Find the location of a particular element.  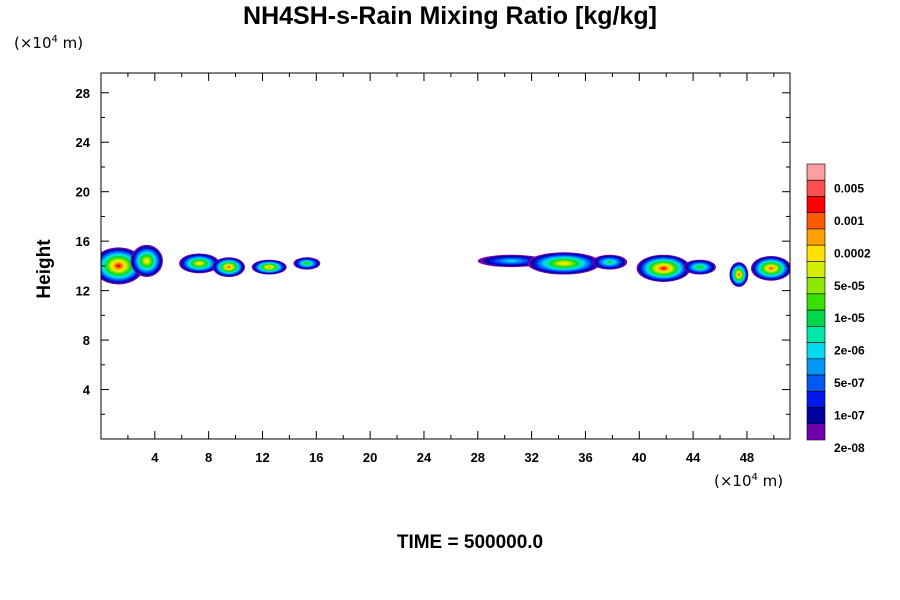

time-label: TIME = 500000.0 is located at coordinates (470, 542).